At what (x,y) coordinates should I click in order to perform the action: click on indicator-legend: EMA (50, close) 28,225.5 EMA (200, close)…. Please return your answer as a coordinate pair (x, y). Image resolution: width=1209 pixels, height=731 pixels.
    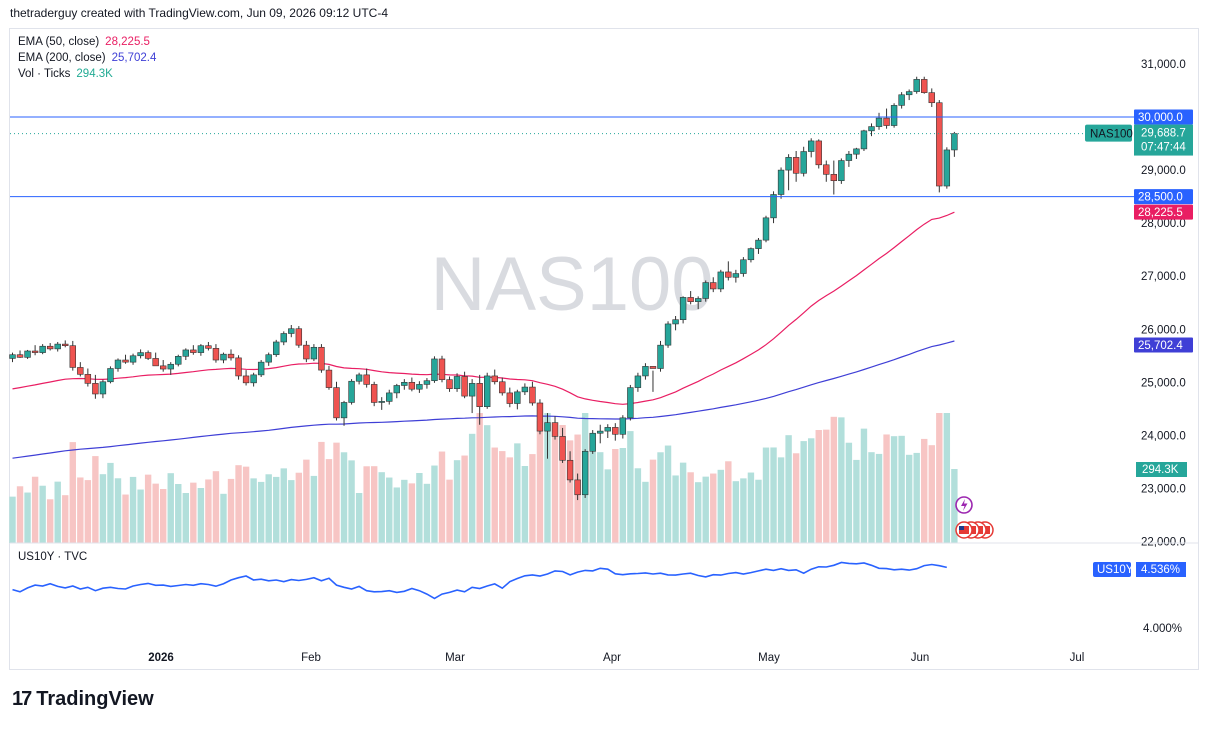
    Looking at the image, I should click on (87, 58).